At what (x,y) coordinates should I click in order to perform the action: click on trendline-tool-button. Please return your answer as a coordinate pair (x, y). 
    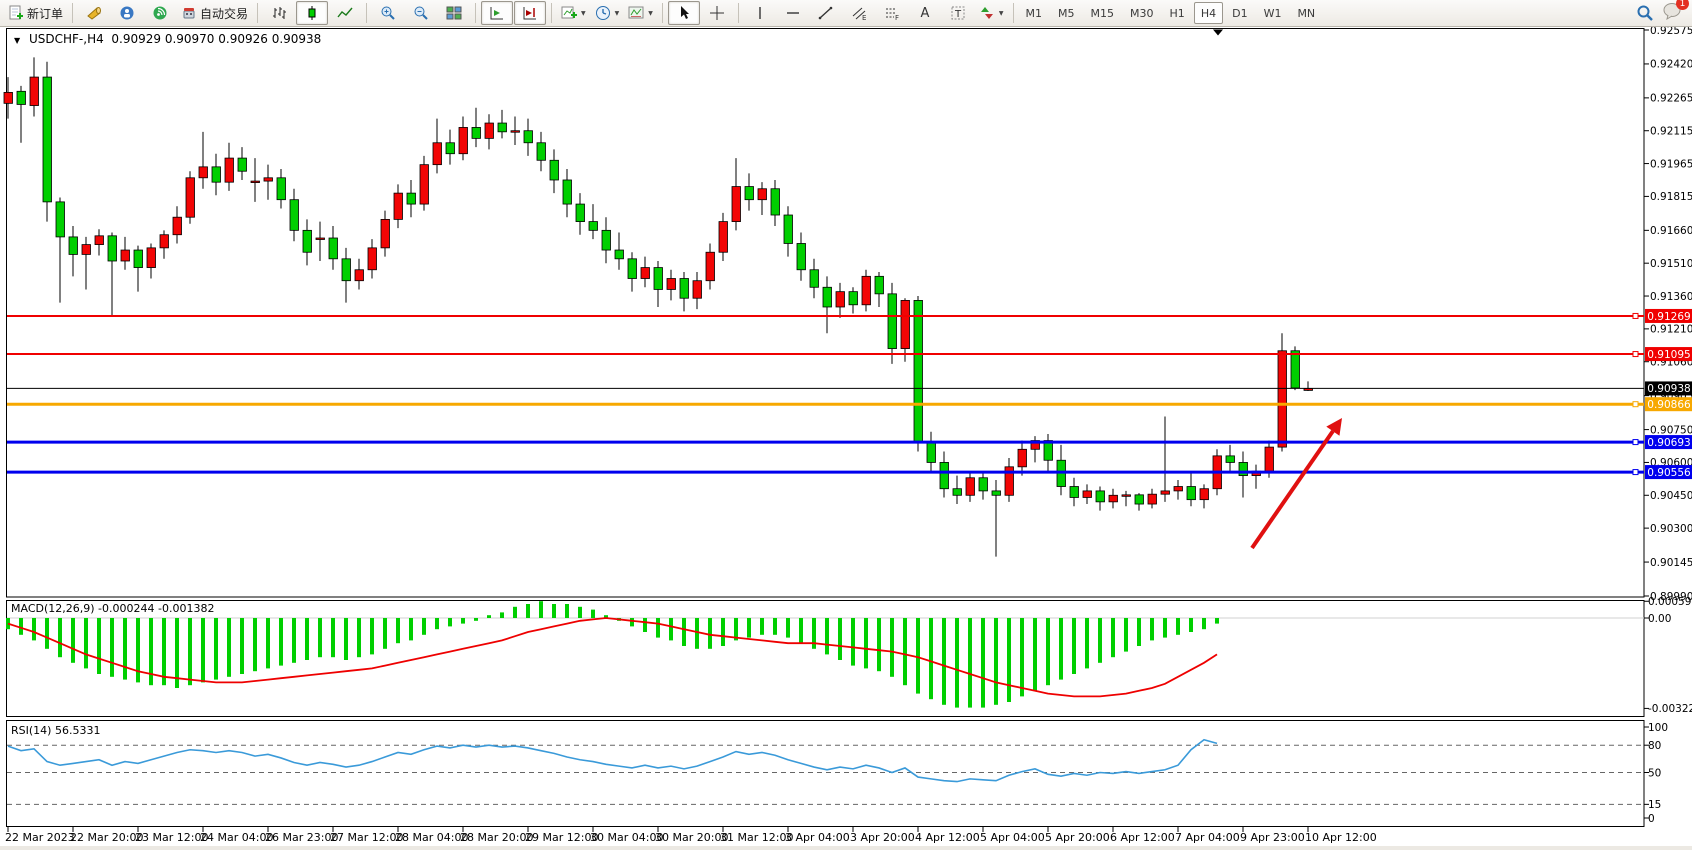
    Looking at the image, I should click on (826, 13).